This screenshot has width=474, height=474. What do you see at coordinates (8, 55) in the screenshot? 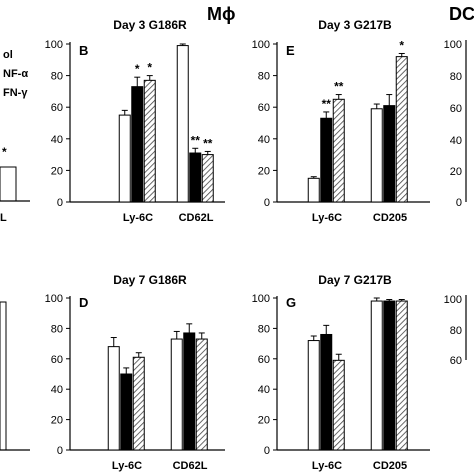
I see `legend-item-control: ol` at bounding box center [8, 55].